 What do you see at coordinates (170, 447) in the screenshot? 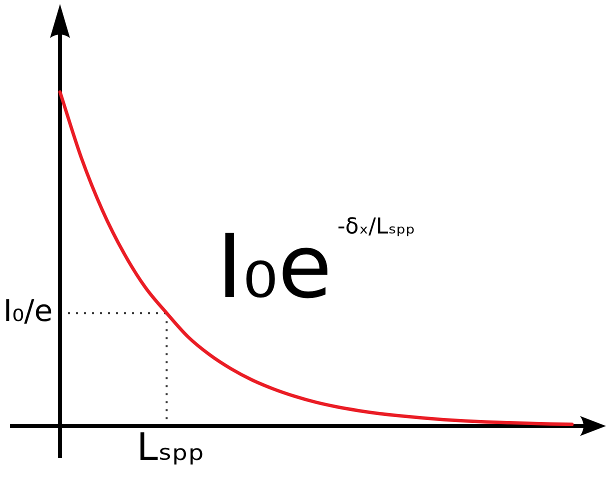
I see `annotation: Lₛₚₚ` at bounding box center [170, 447].